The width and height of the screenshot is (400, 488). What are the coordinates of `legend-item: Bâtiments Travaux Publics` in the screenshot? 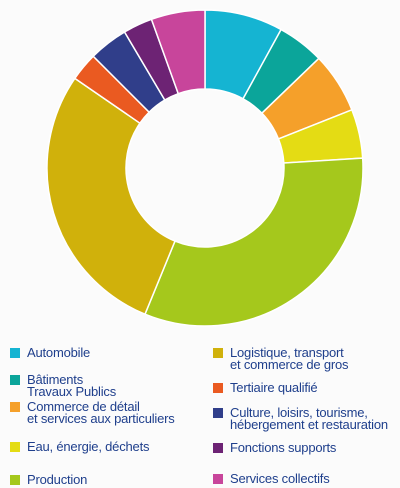 It's located at (63, 385).